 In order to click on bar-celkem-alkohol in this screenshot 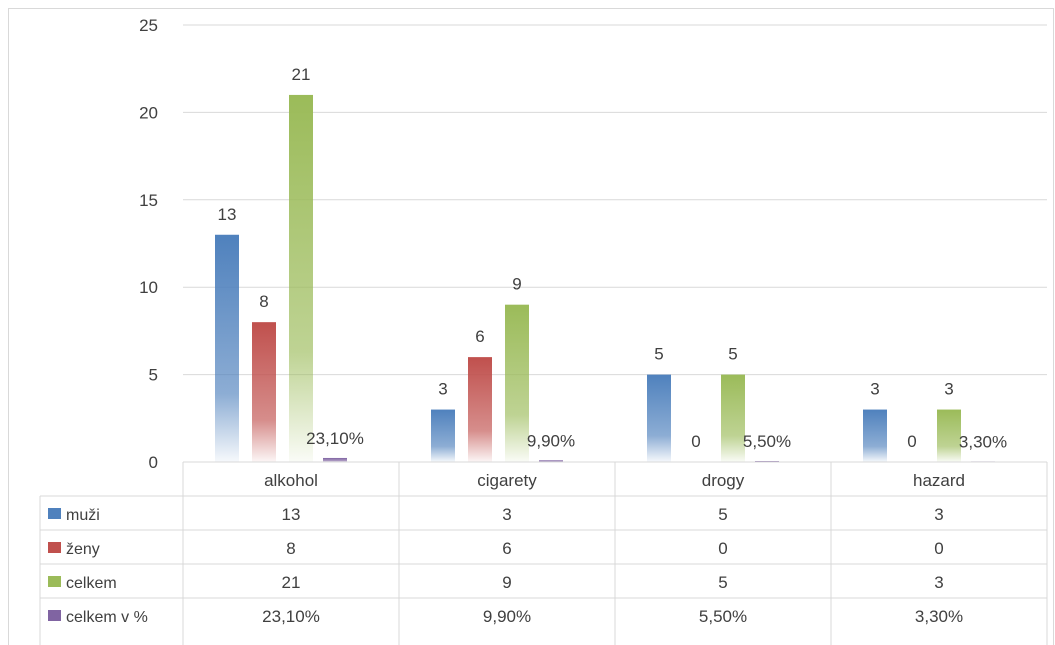, I will do `click(301, 278)`.